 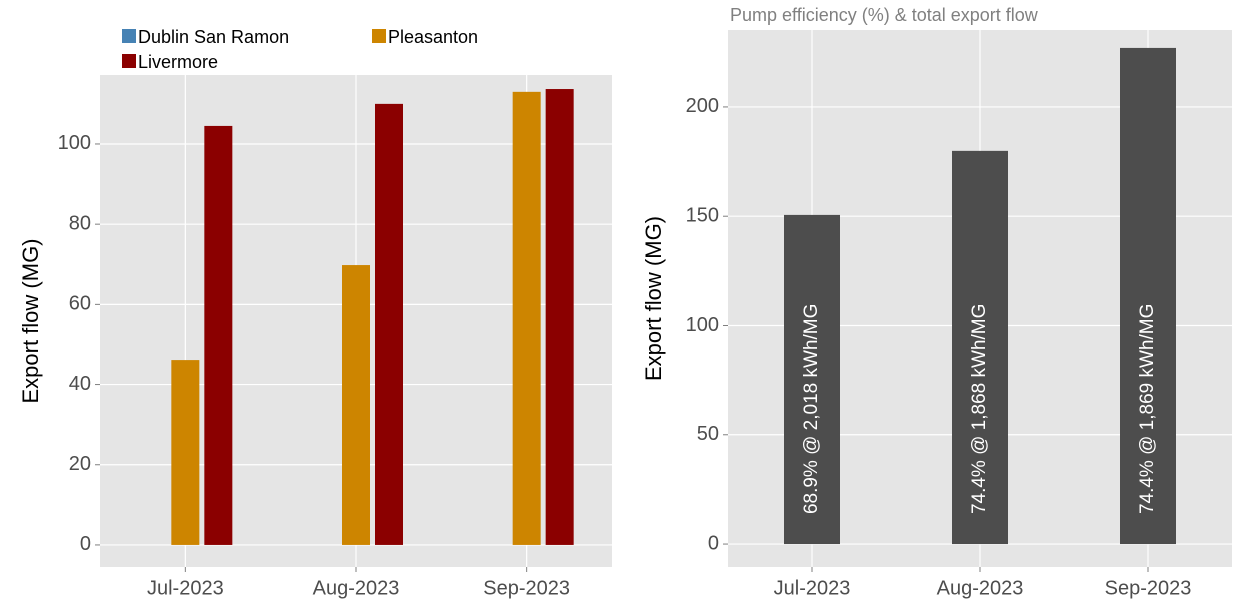 What do you see at coordinates (80, 384) in the screenshot?
I see `y-tick-label: 40` at bounding box center [80, 384].